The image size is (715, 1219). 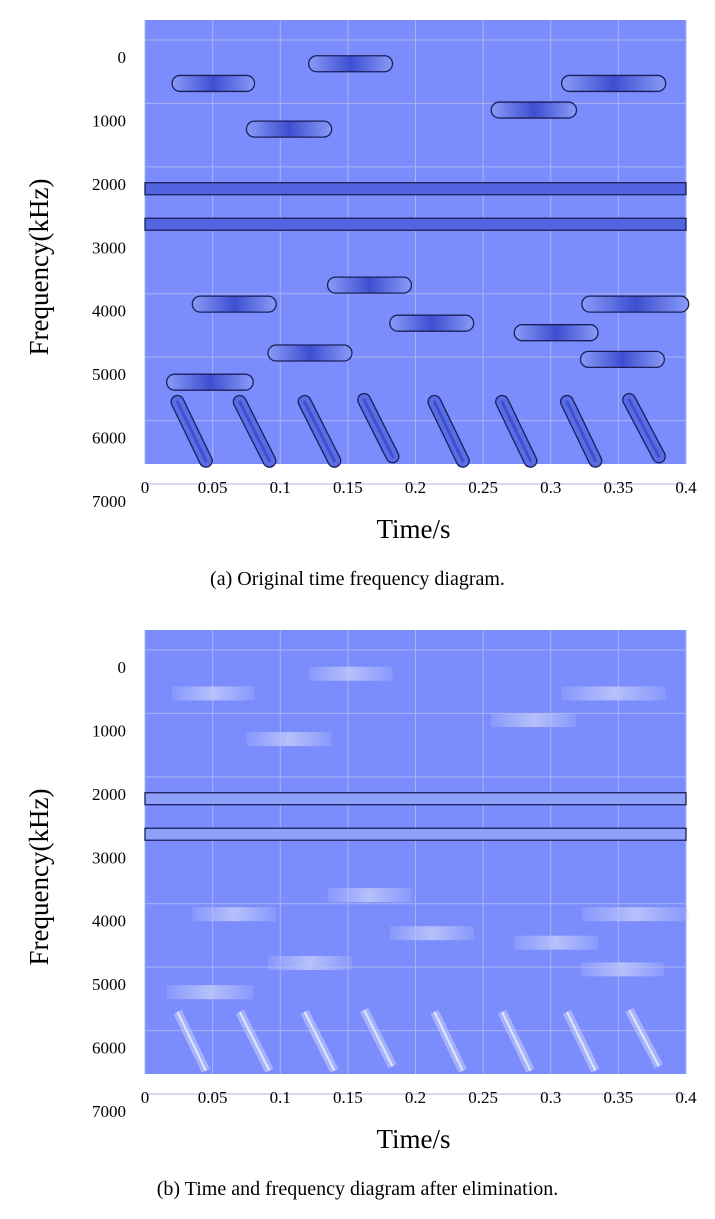 What do you see at coordinates (371, 579) in the screenshot?
I see `figure-a-caption-text: Original time frequency diagram.` at bounding box center [371, 579].